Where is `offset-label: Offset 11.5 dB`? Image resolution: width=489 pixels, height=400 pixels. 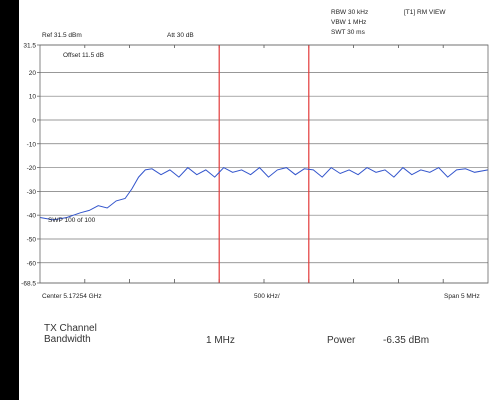 offset-label: Offset 11.5 dB is located at coordinates (83, 55).